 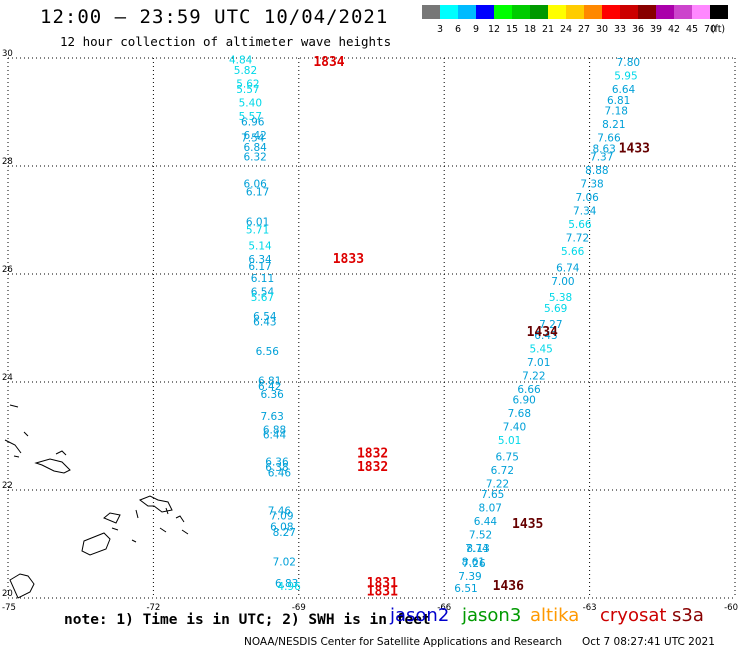 I want to click on swh-value: 6.06, so click(x=255, y=185).